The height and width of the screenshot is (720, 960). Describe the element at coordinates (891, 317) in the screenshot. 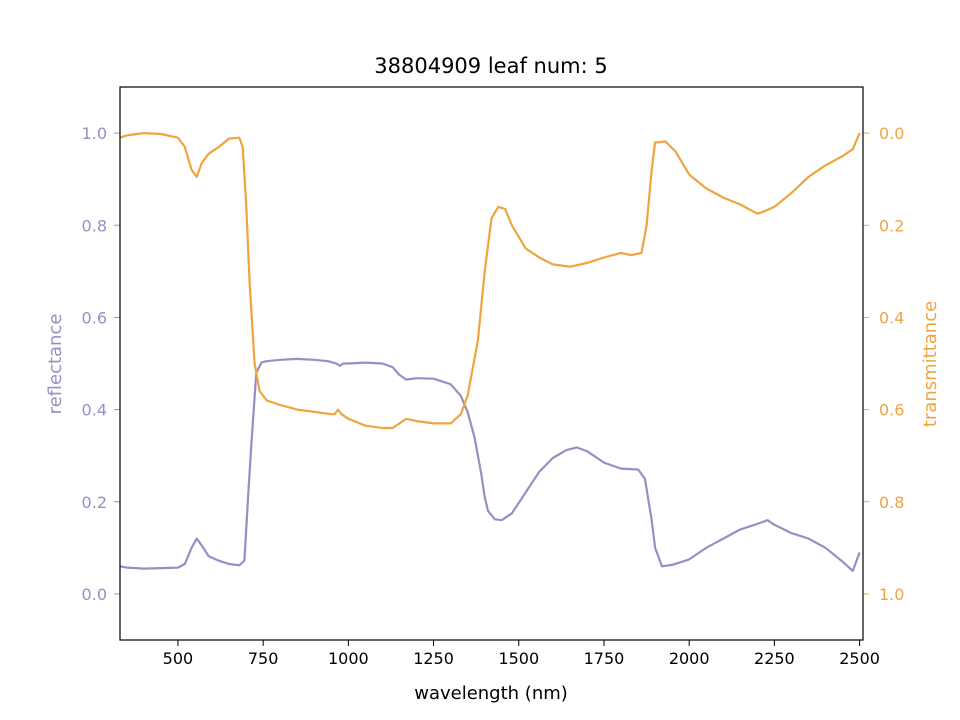

I see `y-right-tick-label: 0.4` at that location.